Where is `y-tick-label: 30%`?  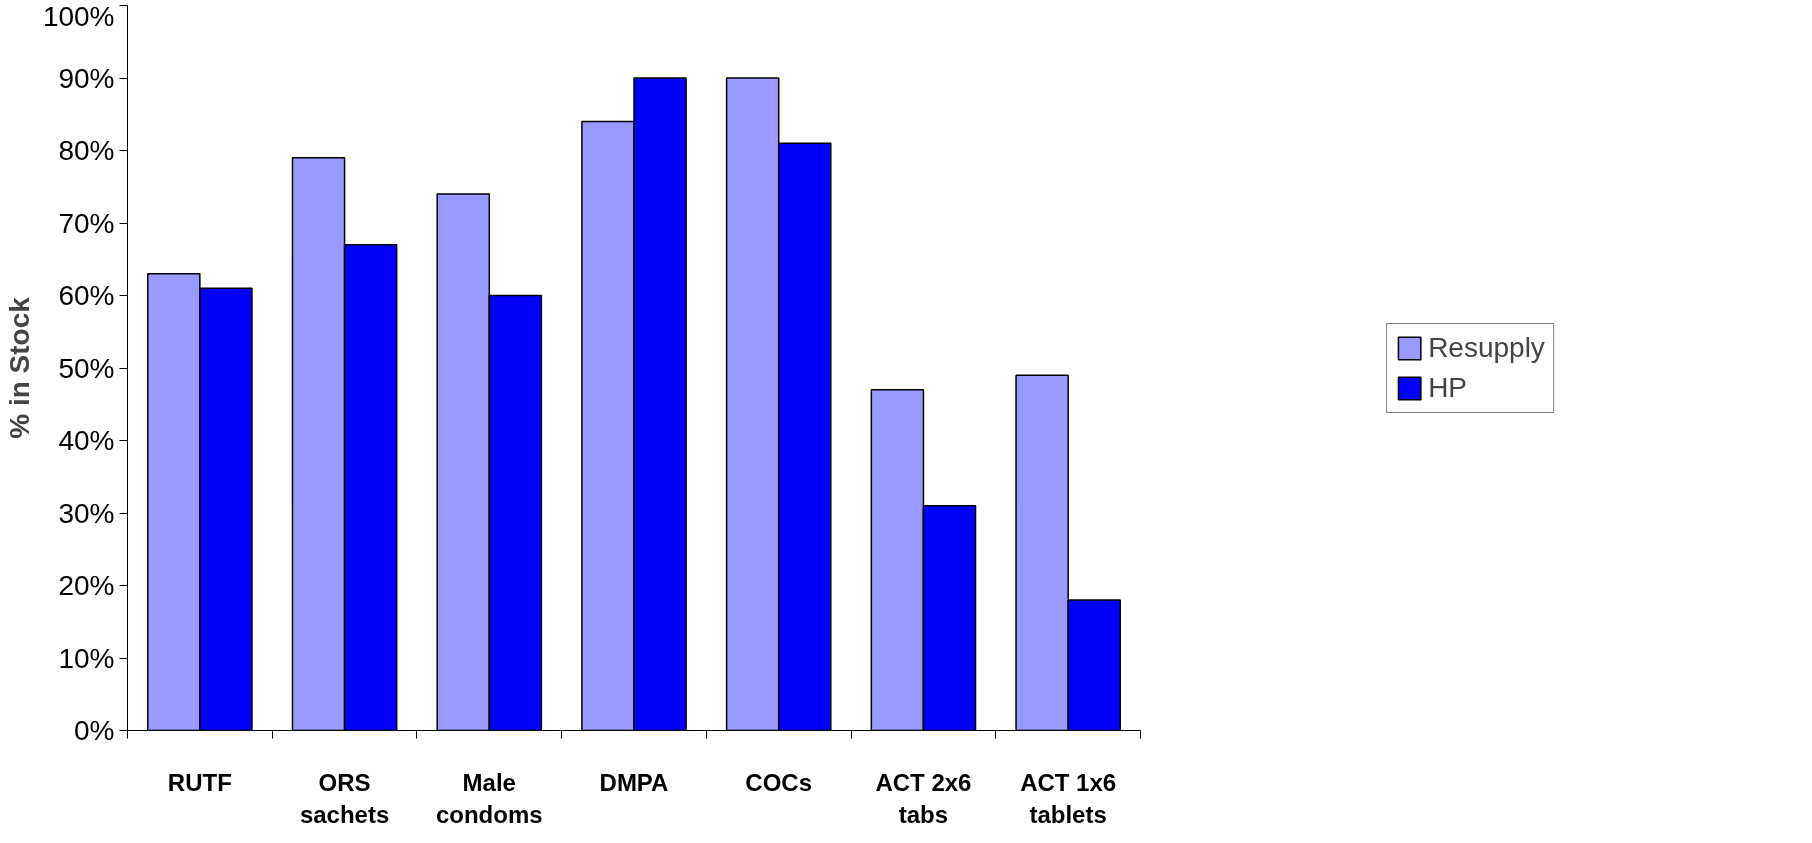
y-tick-label: 30% is located at coordinates (86, 513).